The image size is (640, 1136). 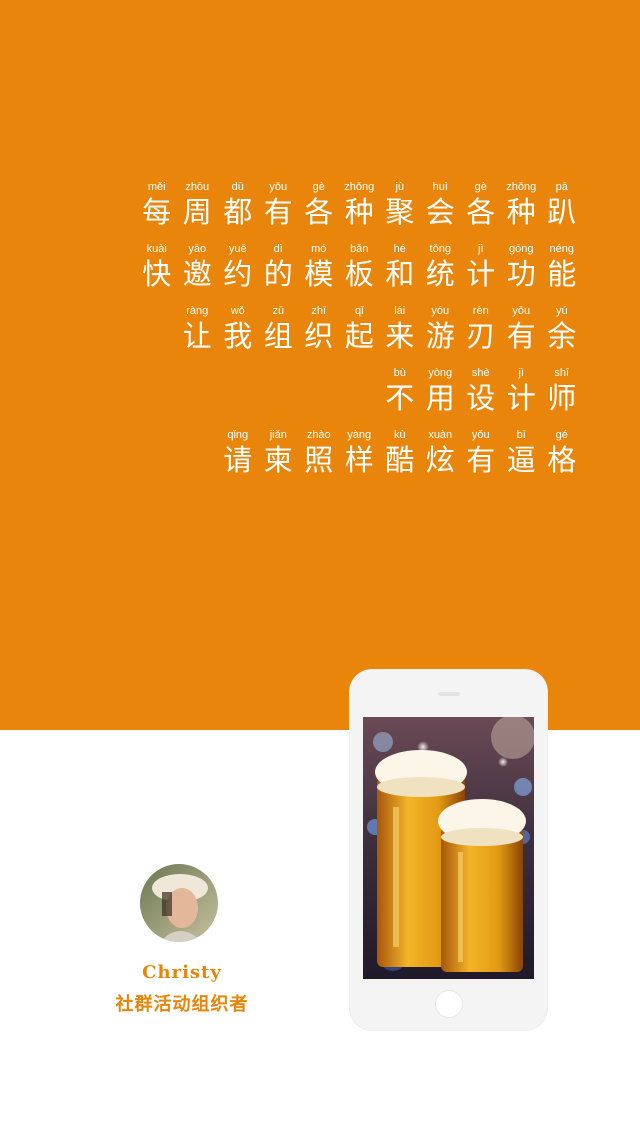 What do you see at coordinates (197, 212) in the screenshot?
I see `hanzi: 周` at bounding box center [197, 212].